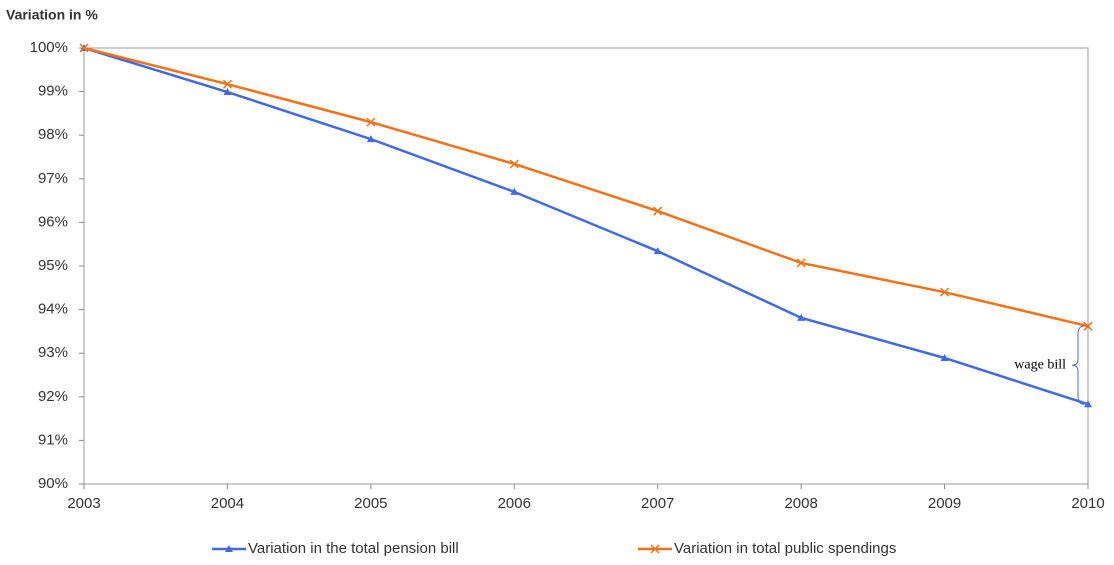 Image resolution: width=1114 pixels, height=565 pixels. I want to click on y-tick-label: 91%, so click(53, 439).